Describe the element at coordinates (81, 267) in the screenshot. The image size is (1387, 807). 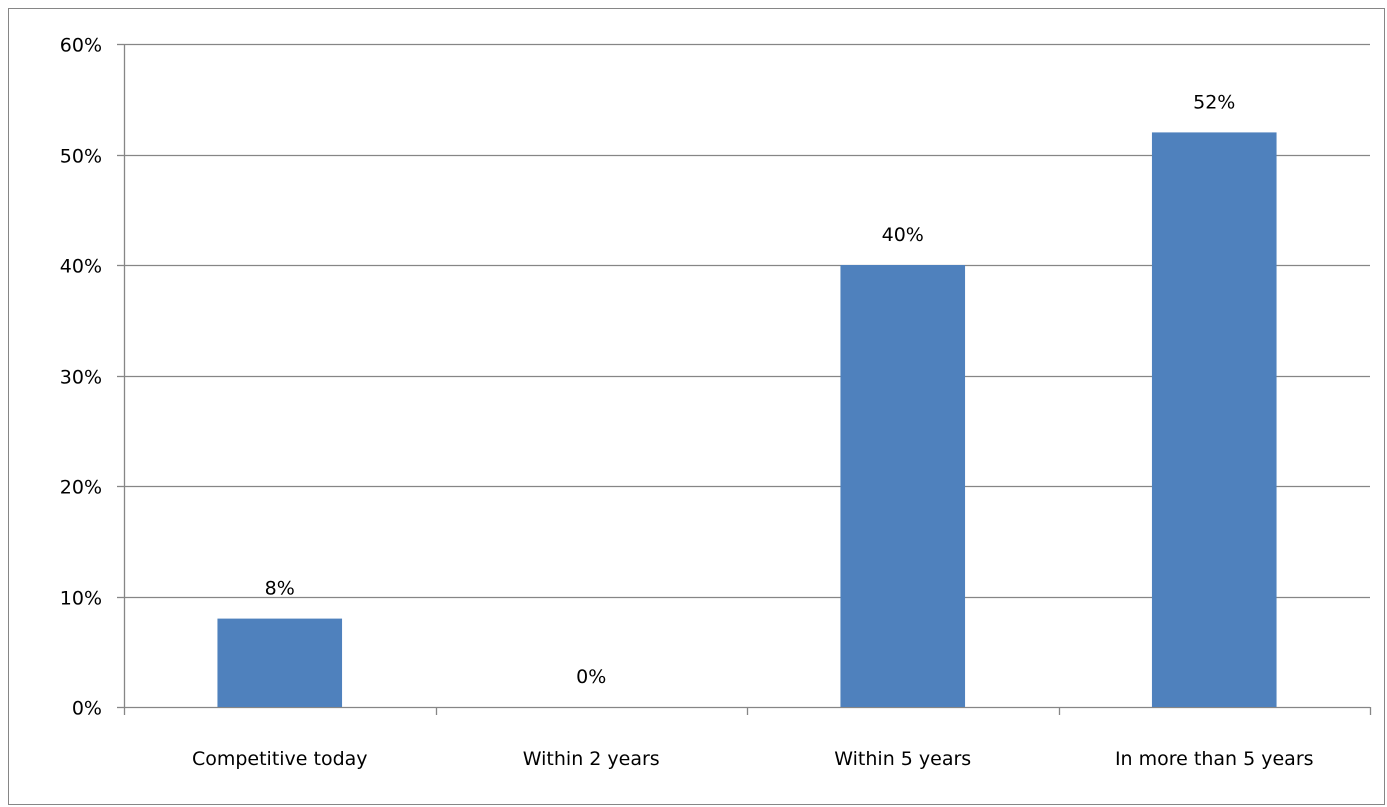
I see `y-tick-label: 40%` at that location.